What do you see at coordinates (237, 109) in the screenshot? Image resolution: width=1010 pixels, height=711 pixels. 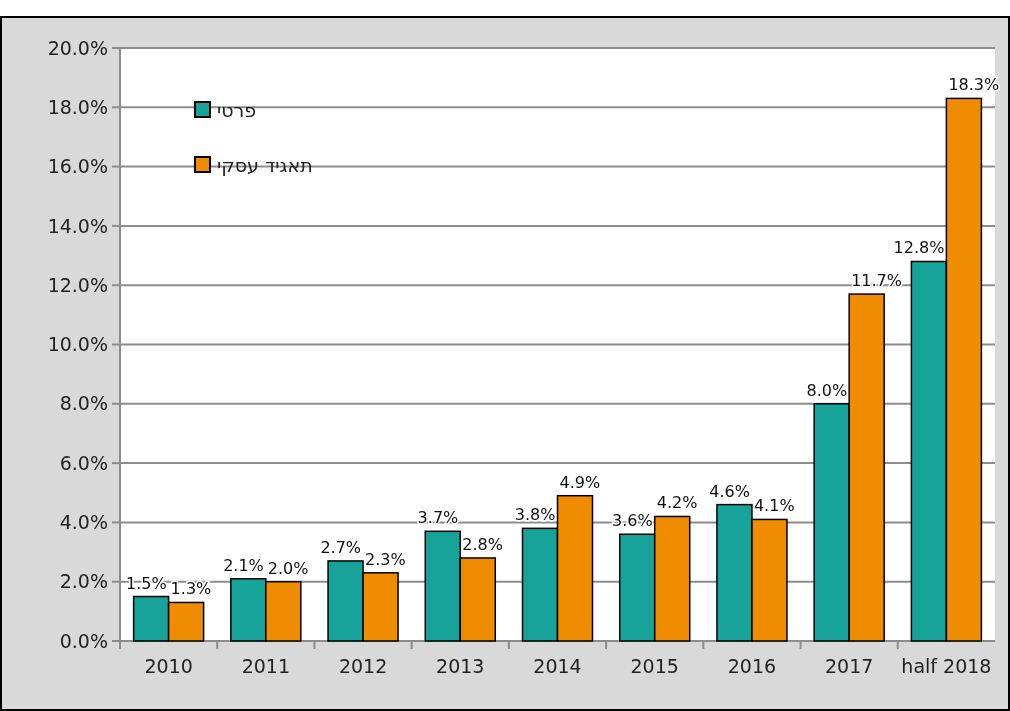 I see `legend-label: פרטי` at bounding box center [237, 109].